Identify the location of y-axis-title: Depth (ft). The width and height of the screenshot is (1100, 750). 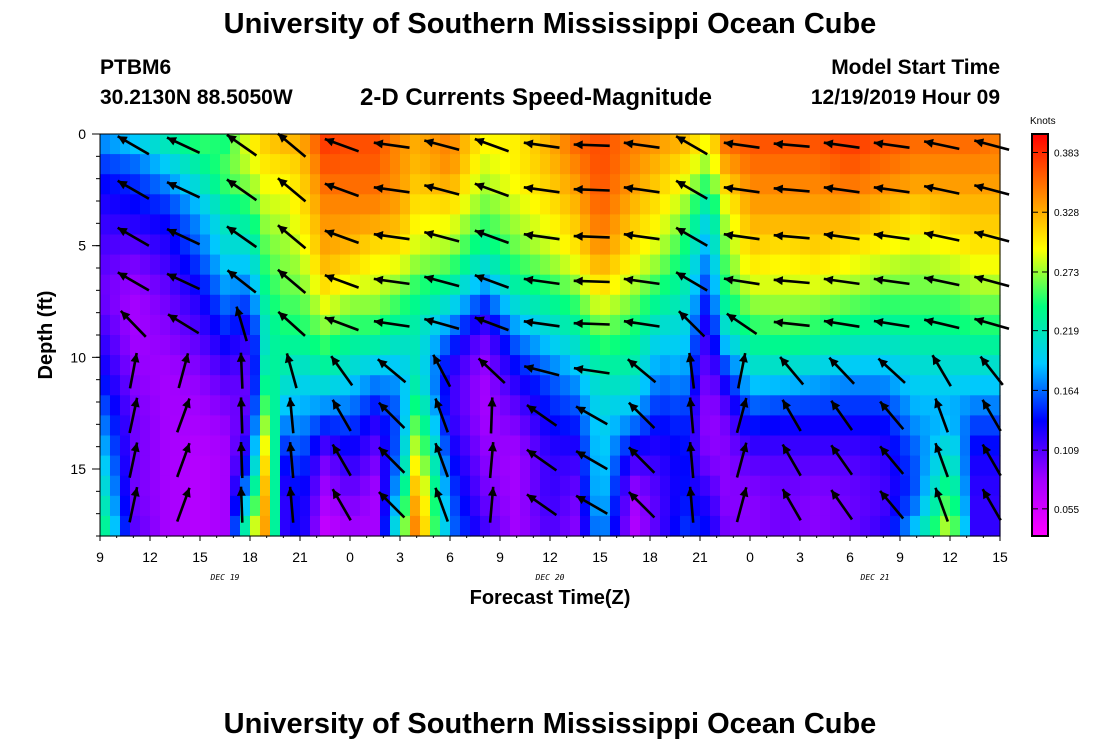
(46, 335).